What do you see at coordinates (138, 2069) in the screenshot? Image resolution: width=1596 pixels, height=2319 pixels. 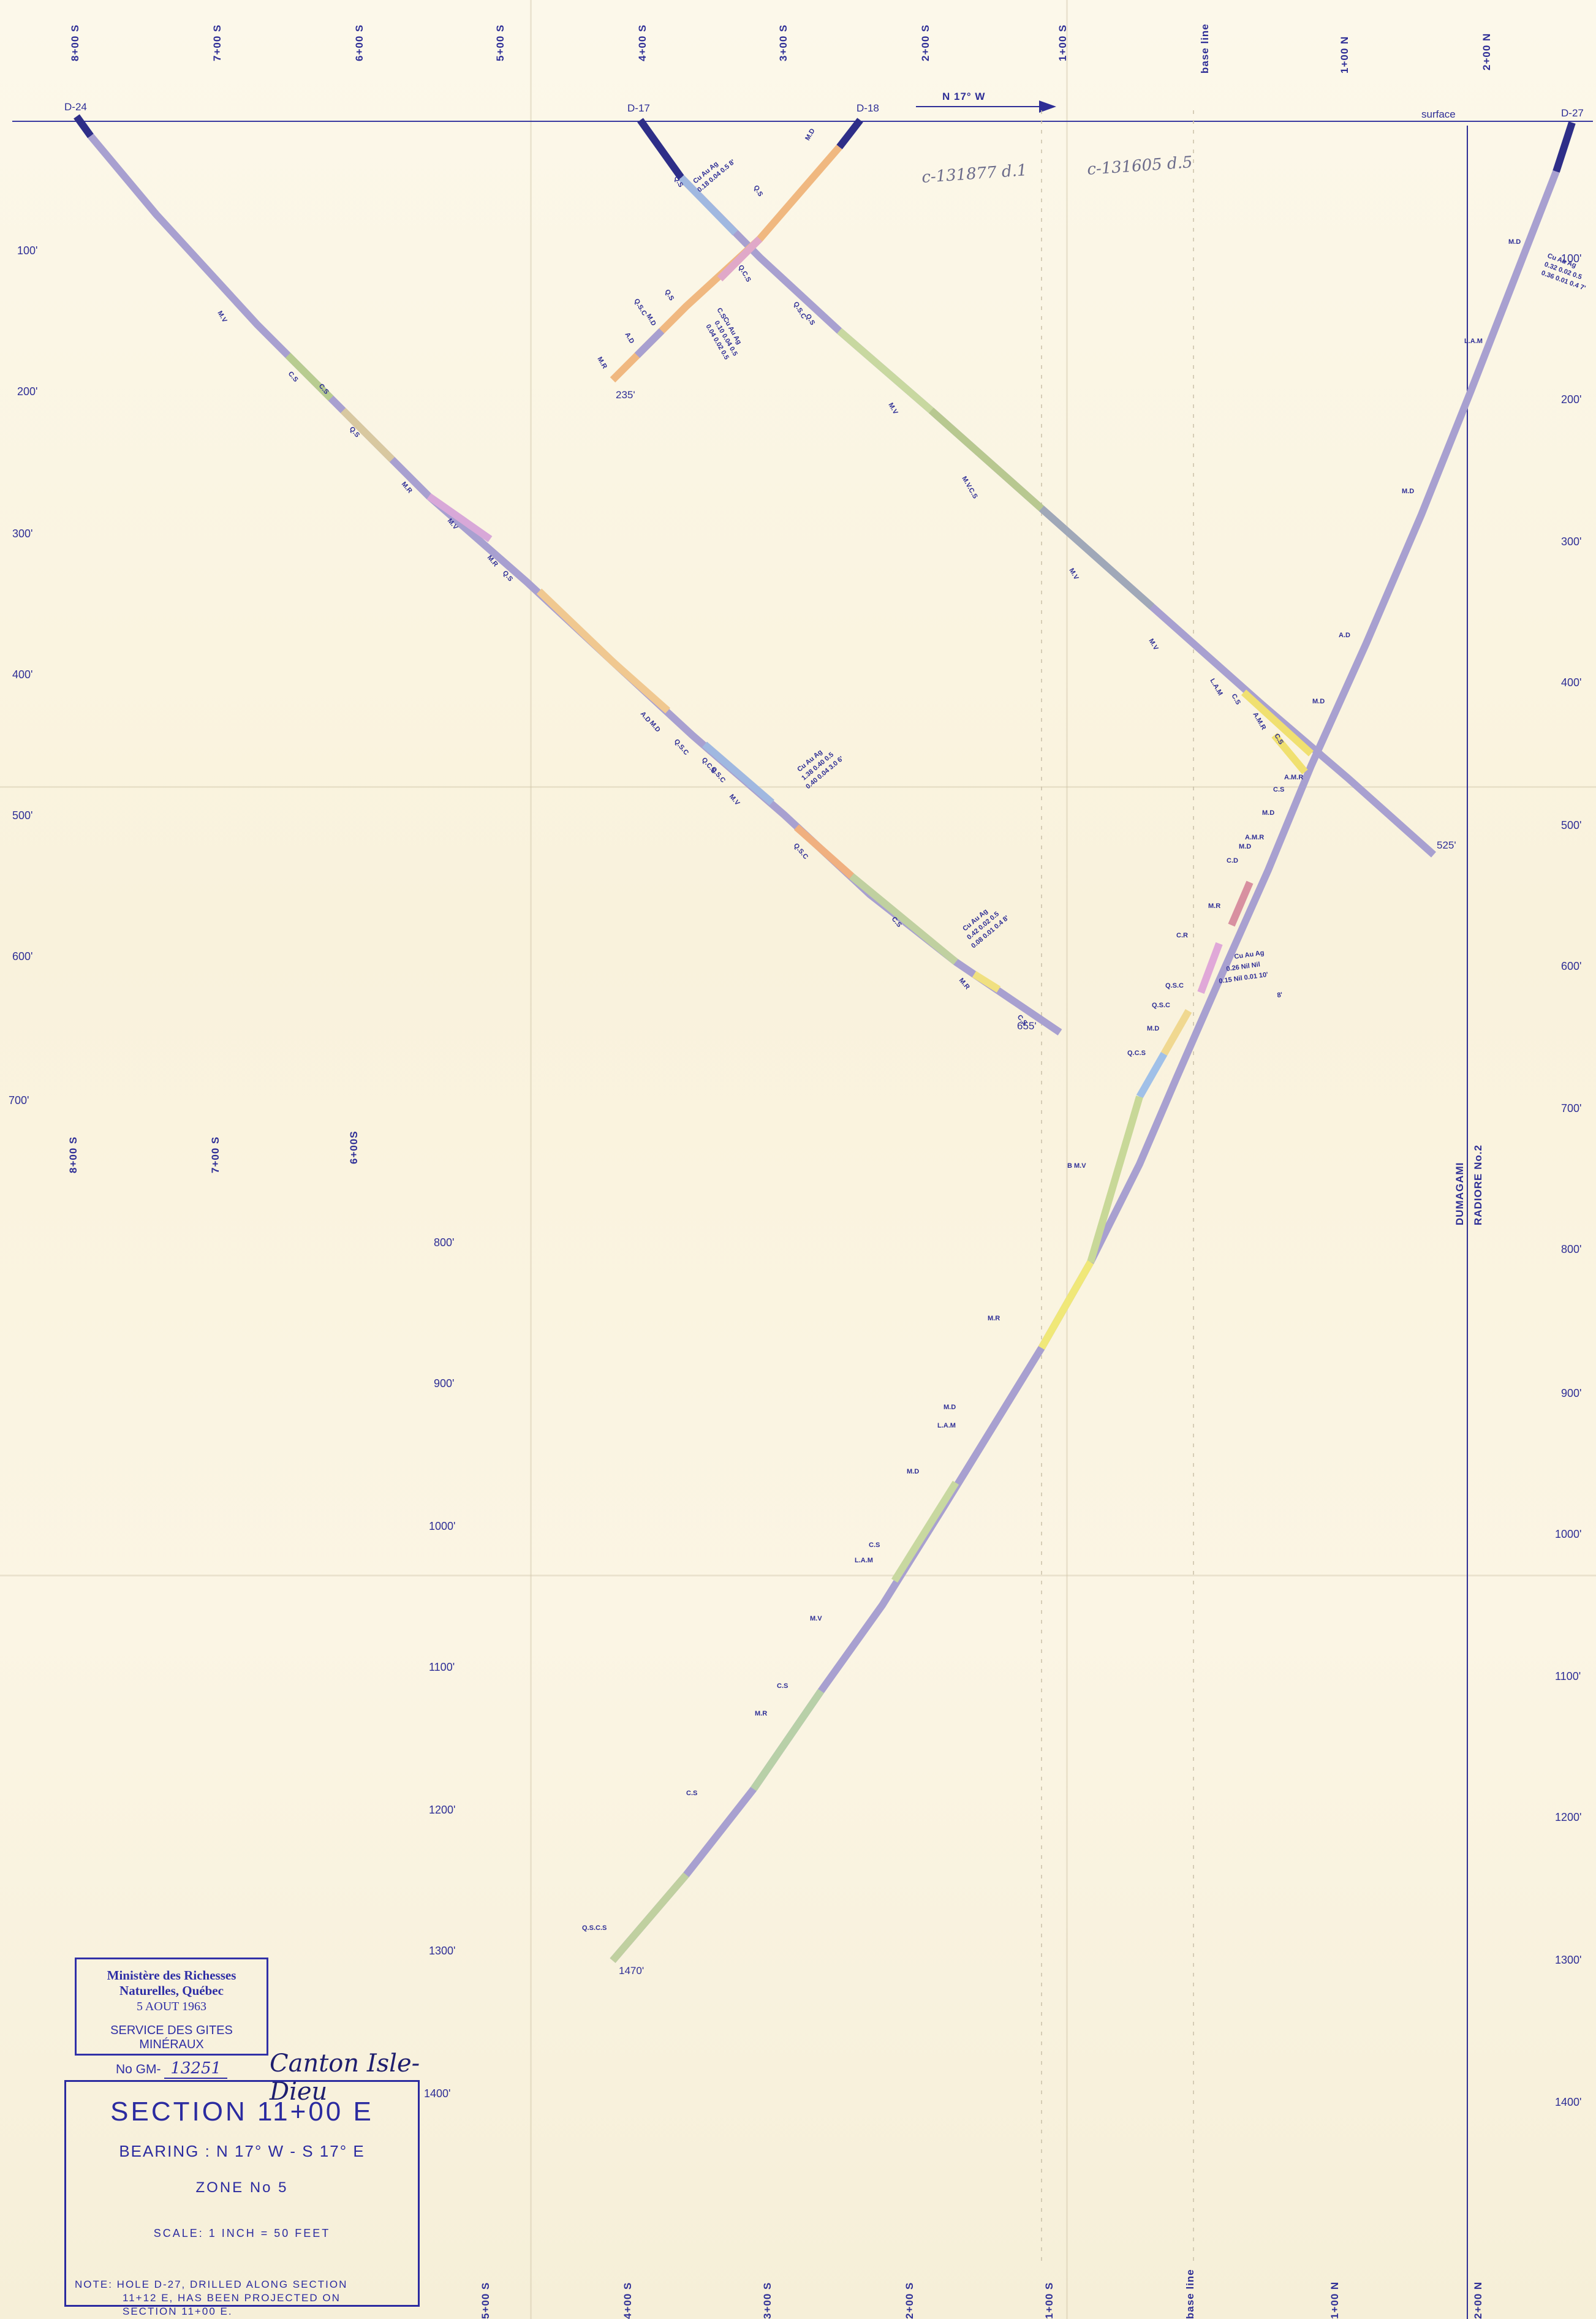 I see `stamp-number-prefix: No GM-` at bounding box center [138, 2069].